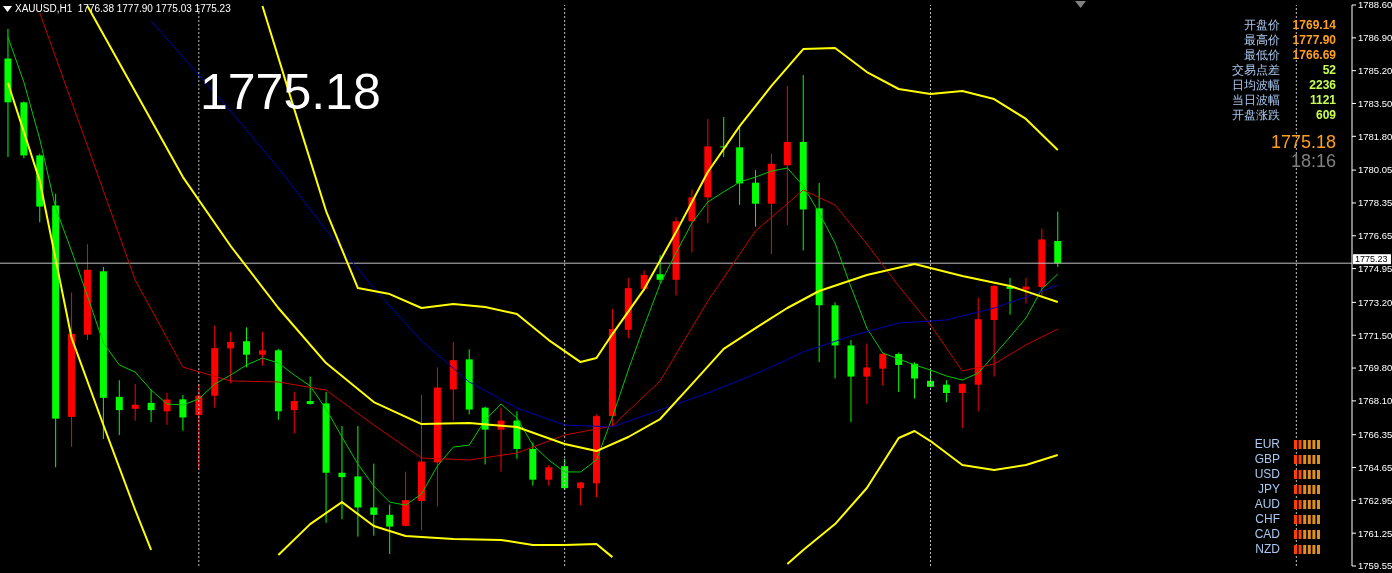  What do you see at coordinates (1375, 170) in the screenshot?
I see `y-tick-label: 1780.05` at bounding box center [1375, 170].